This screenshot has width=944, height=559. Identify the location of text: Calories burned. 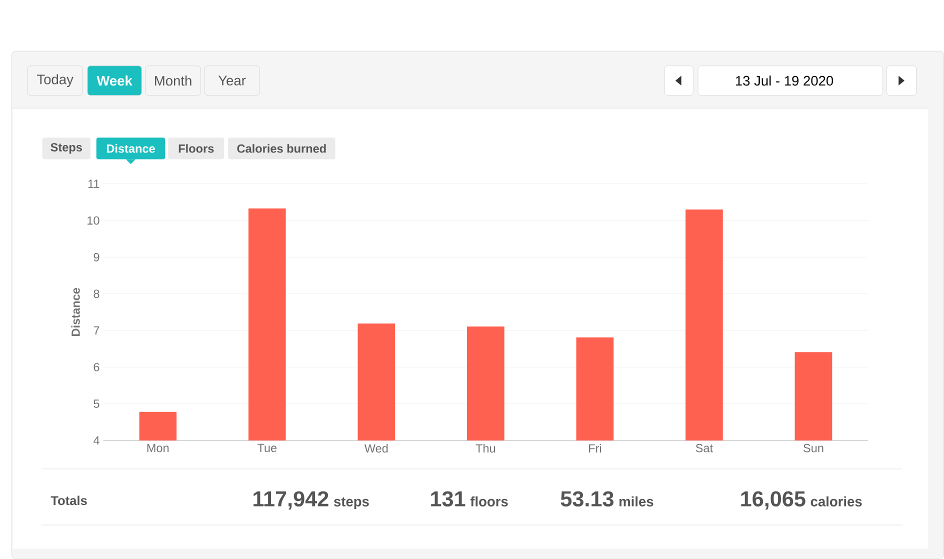
(281, 148).